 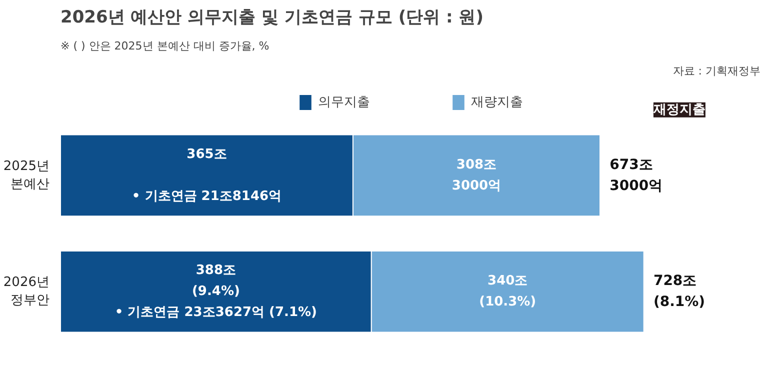 What do you see at coordinates (636, 175) in the screenshot?
I see `total-label: 673조 3000억` at bounding box center [636, 175].